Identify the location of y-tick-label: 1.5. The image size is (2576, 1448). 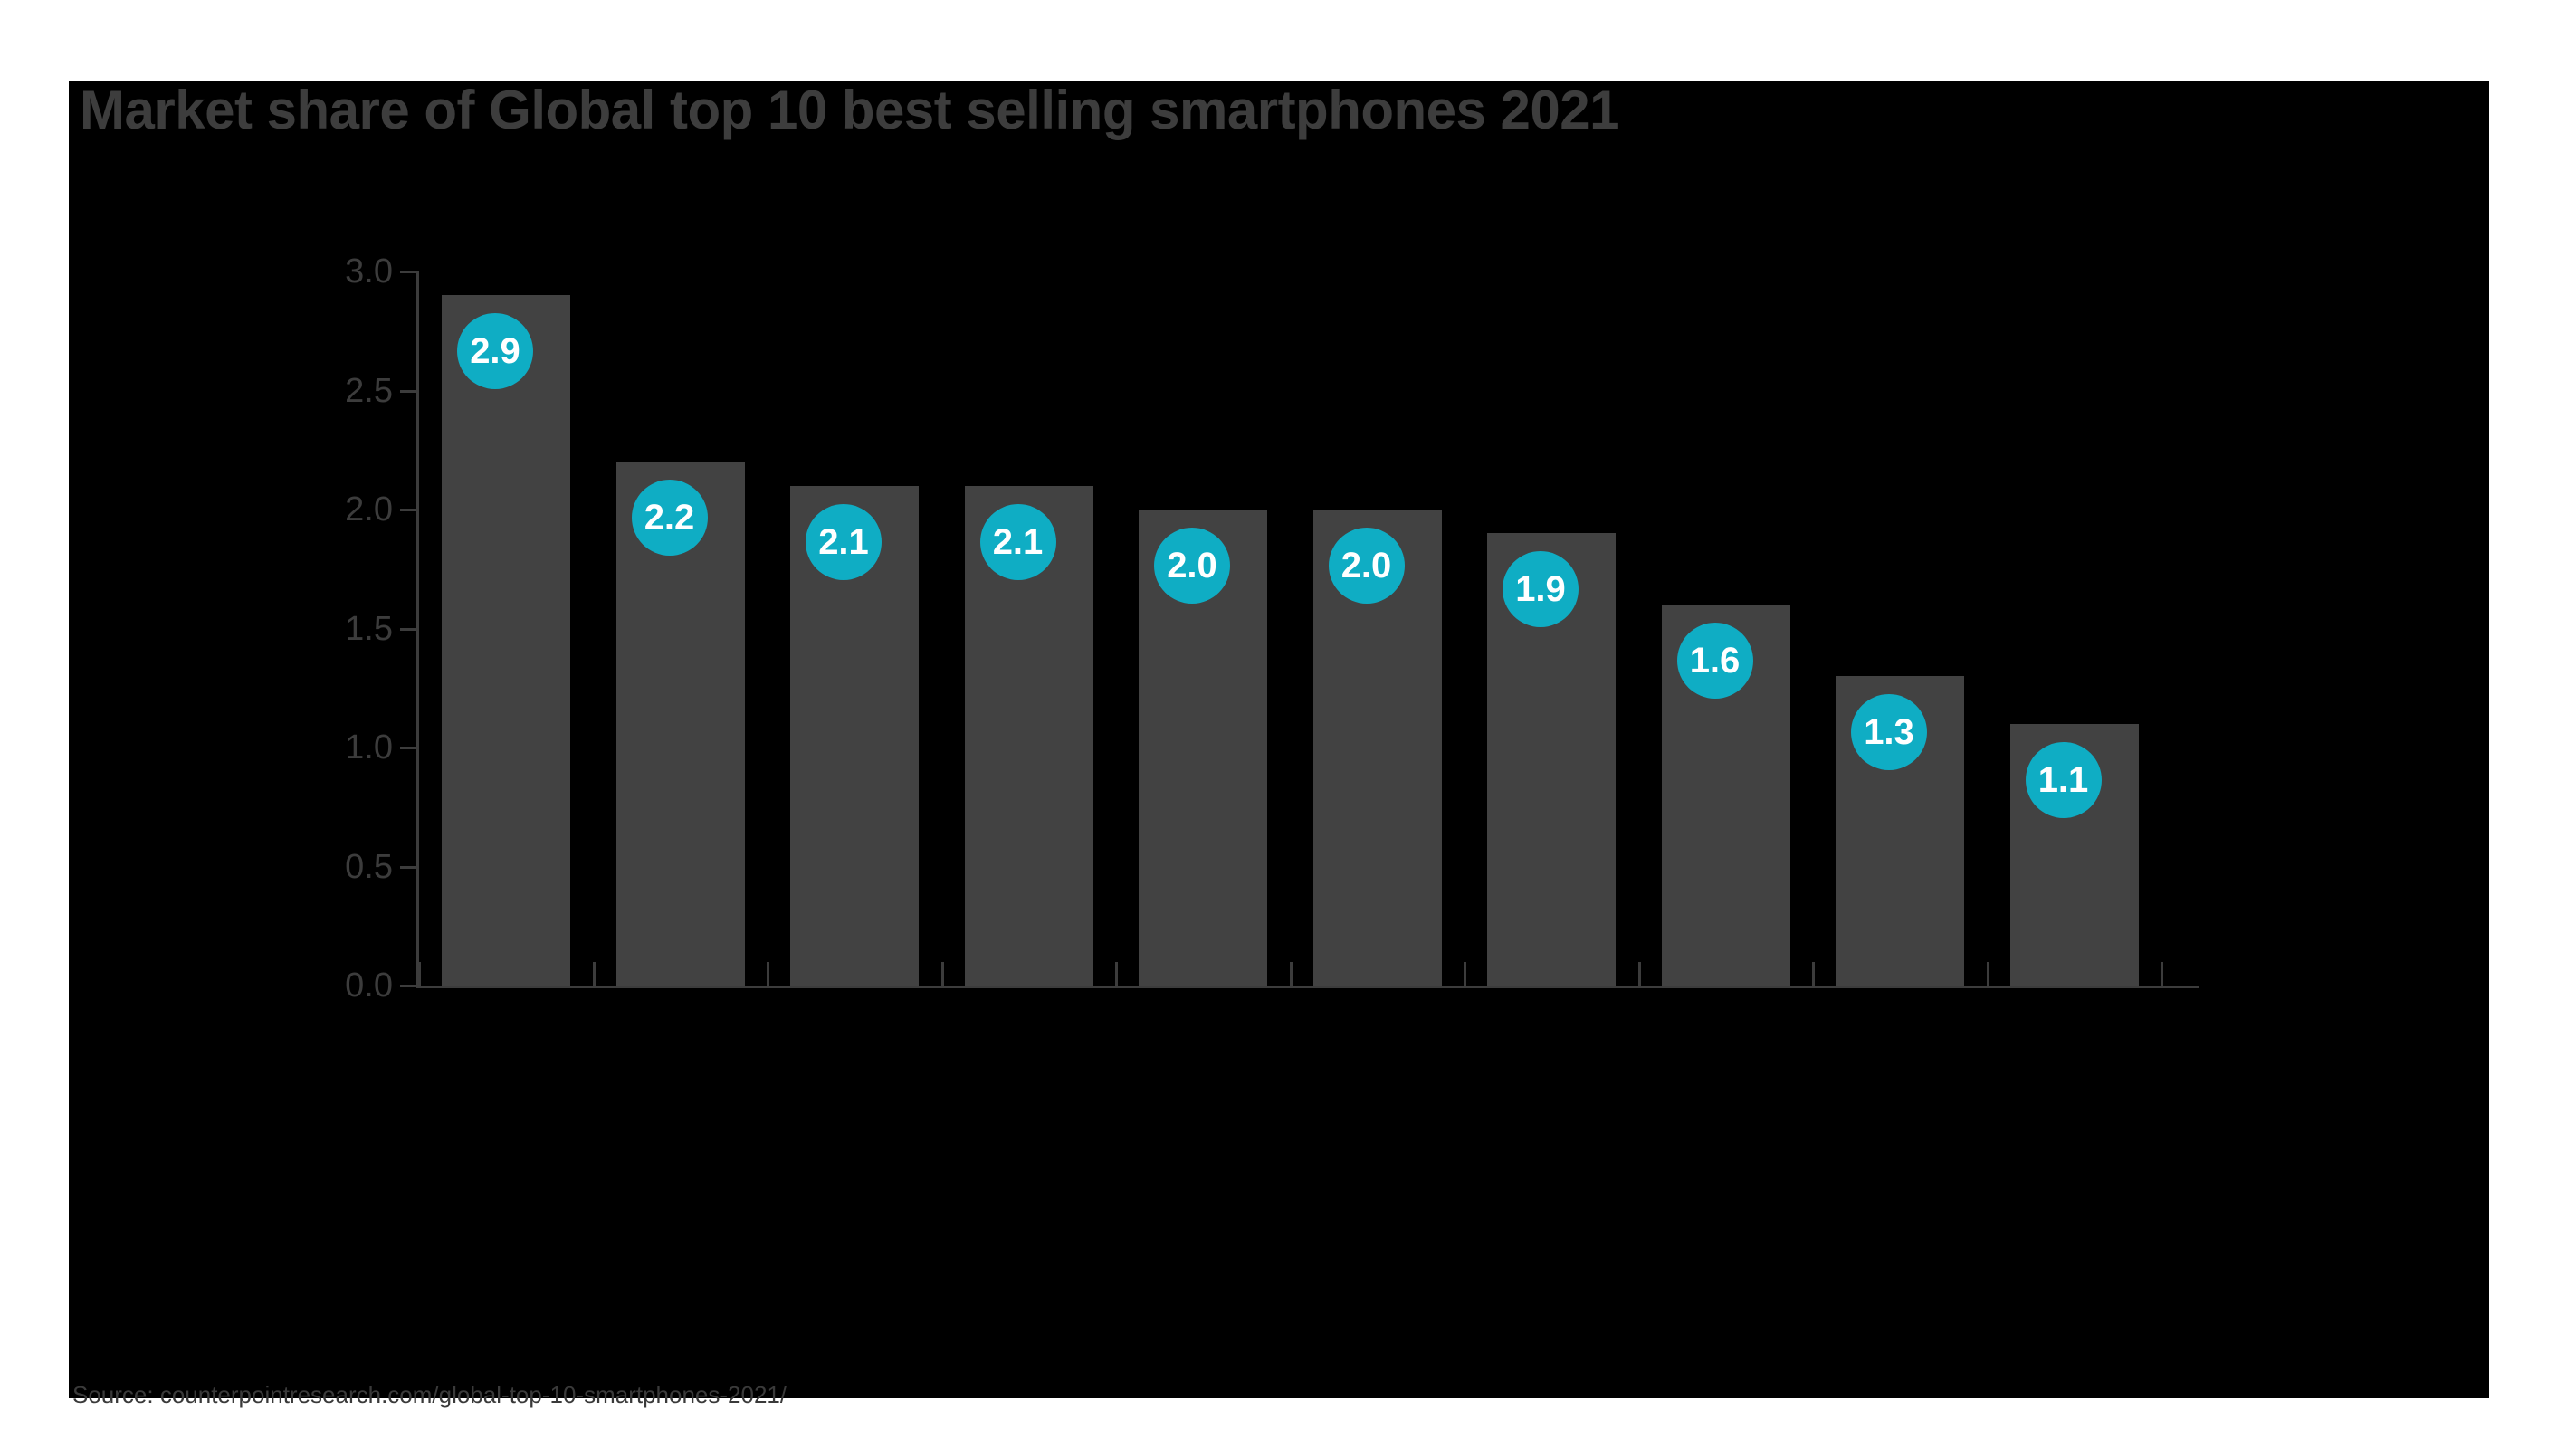
(369, 629).